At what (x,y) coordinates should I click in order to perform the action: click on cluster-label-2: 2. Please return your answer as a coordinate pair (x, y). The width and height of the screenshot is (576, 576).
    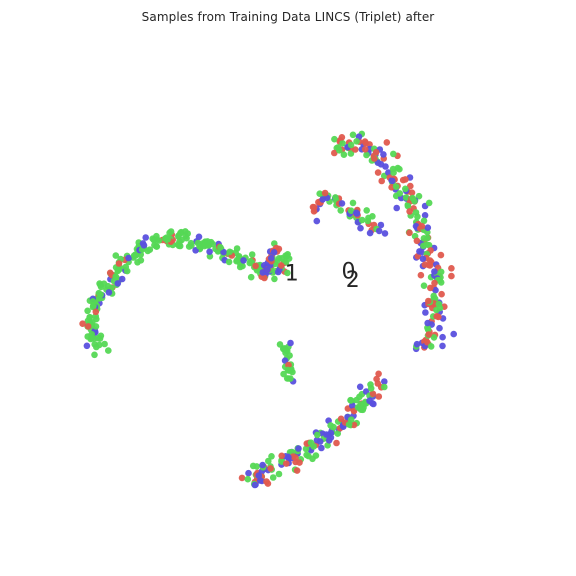
    Looking at the image, I should click on (353, 280).